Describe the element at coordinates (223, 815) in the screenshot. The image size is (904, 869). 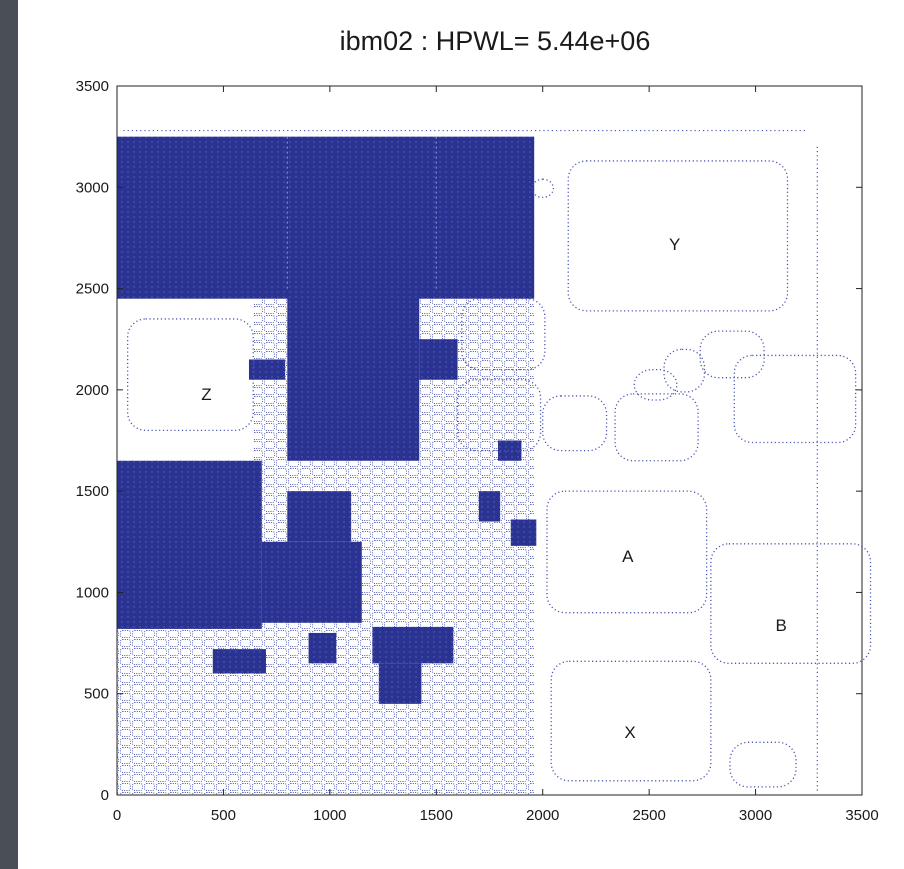
I see `x-tick-label: 500` at that location.